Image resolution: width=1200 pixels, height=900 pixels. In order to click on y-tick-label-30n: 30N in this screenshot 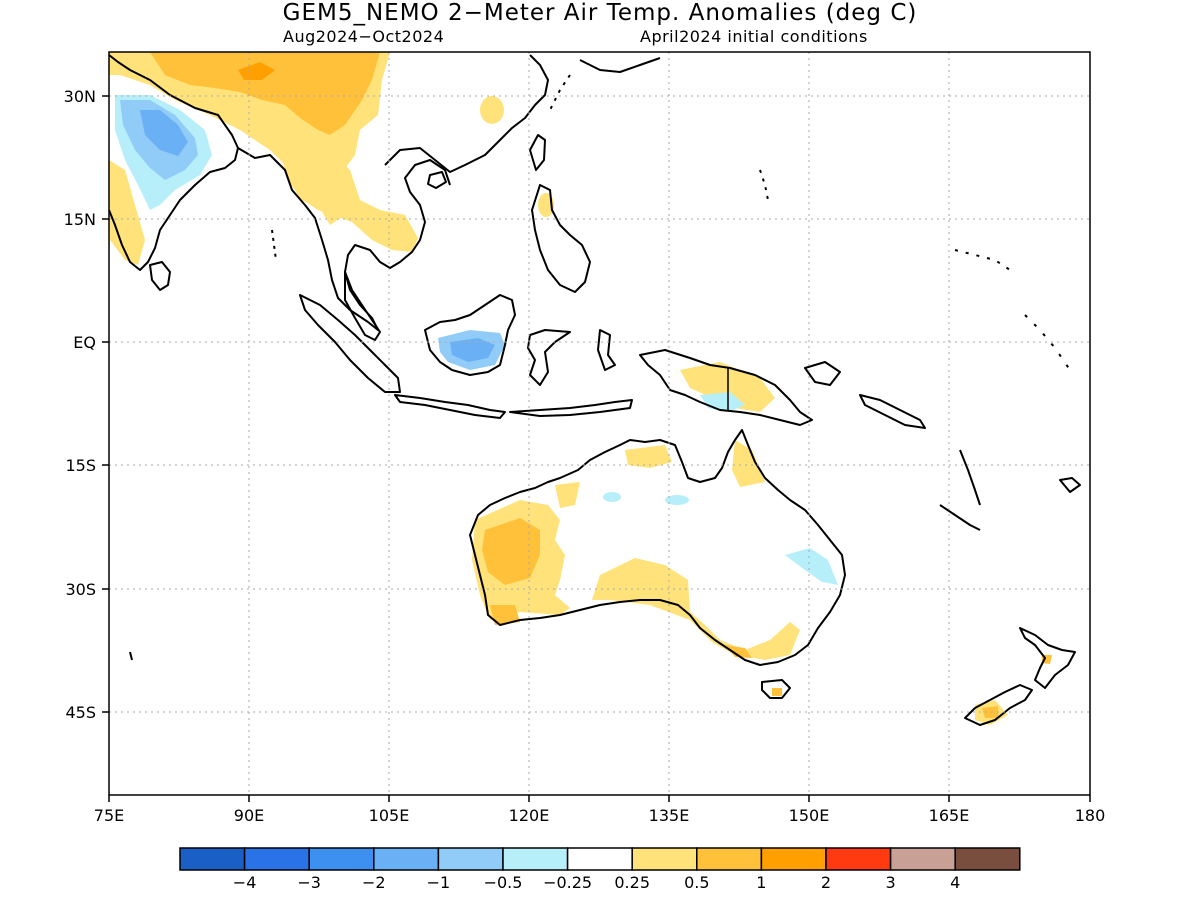, I will do `click(80, 96)`.